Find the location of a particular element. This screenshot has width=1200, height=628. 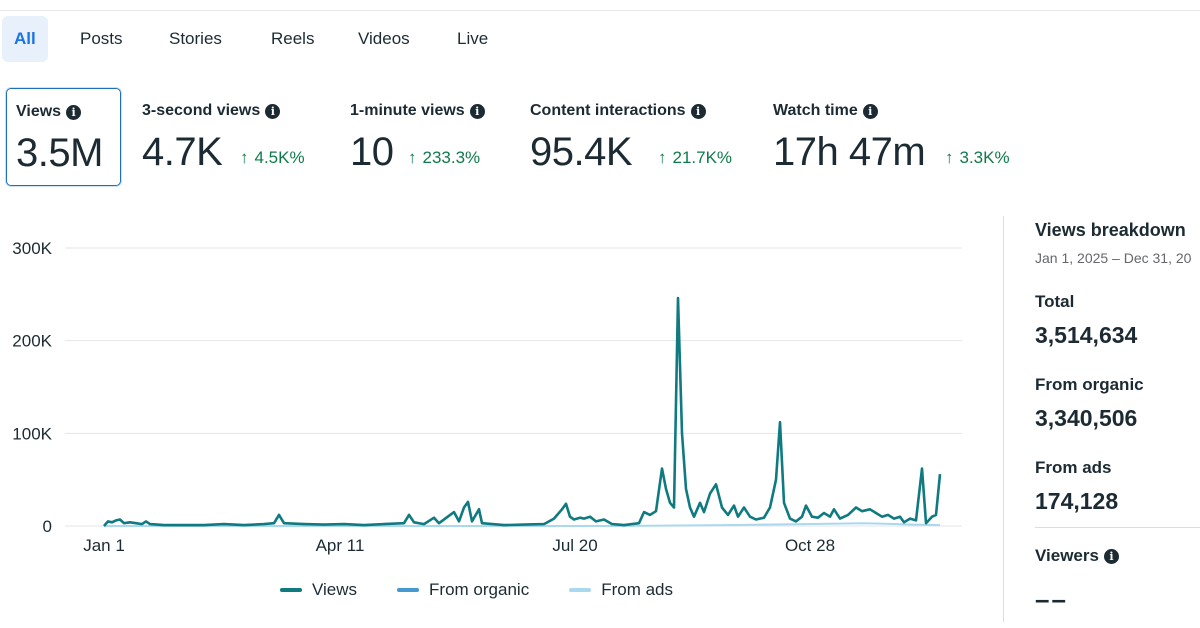

metric-label: 3-second views i is located at coordinates (211, 111).